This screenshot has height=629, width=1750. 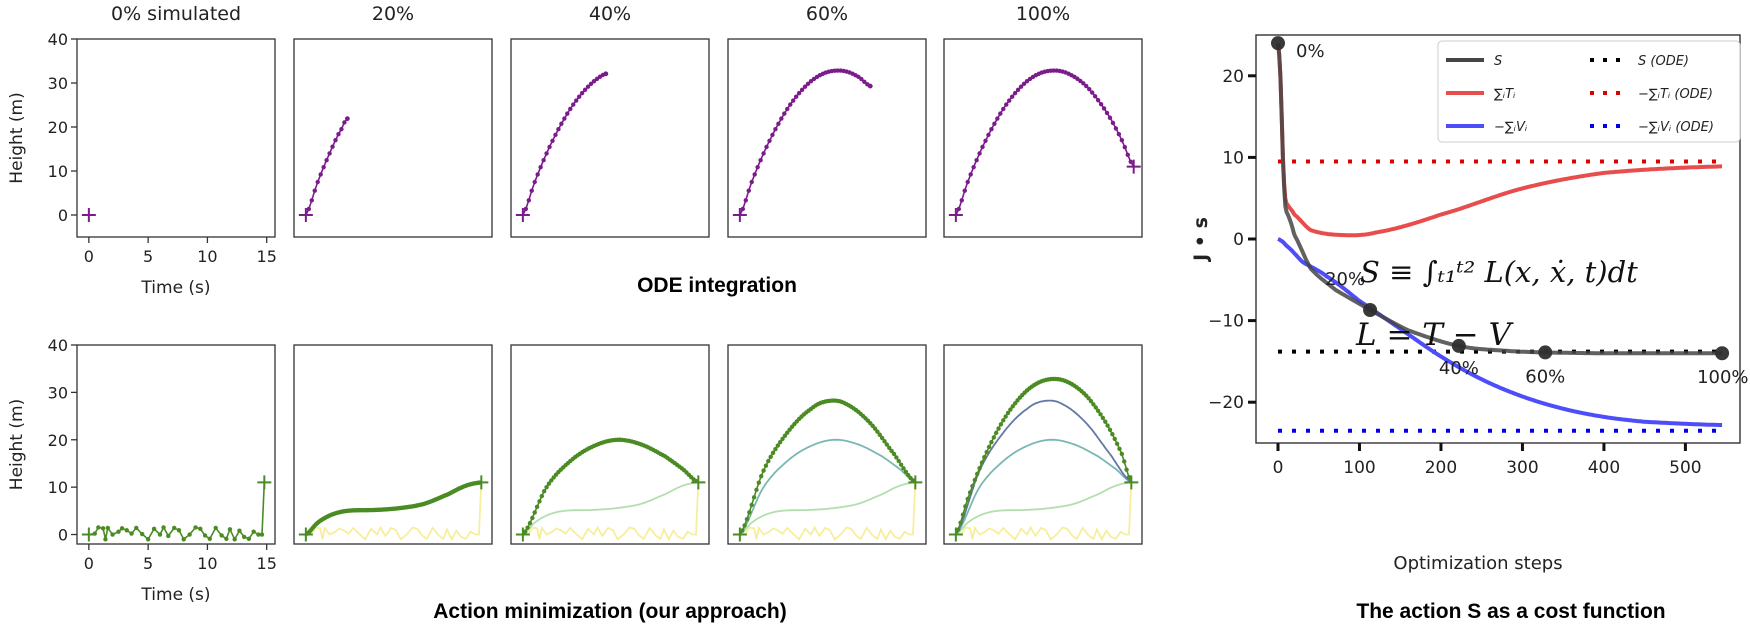 What do you see at coordinates (1345, 279) in the screenshot?
I see `milestone-label: 20%` at bounding box center [1345, 279].